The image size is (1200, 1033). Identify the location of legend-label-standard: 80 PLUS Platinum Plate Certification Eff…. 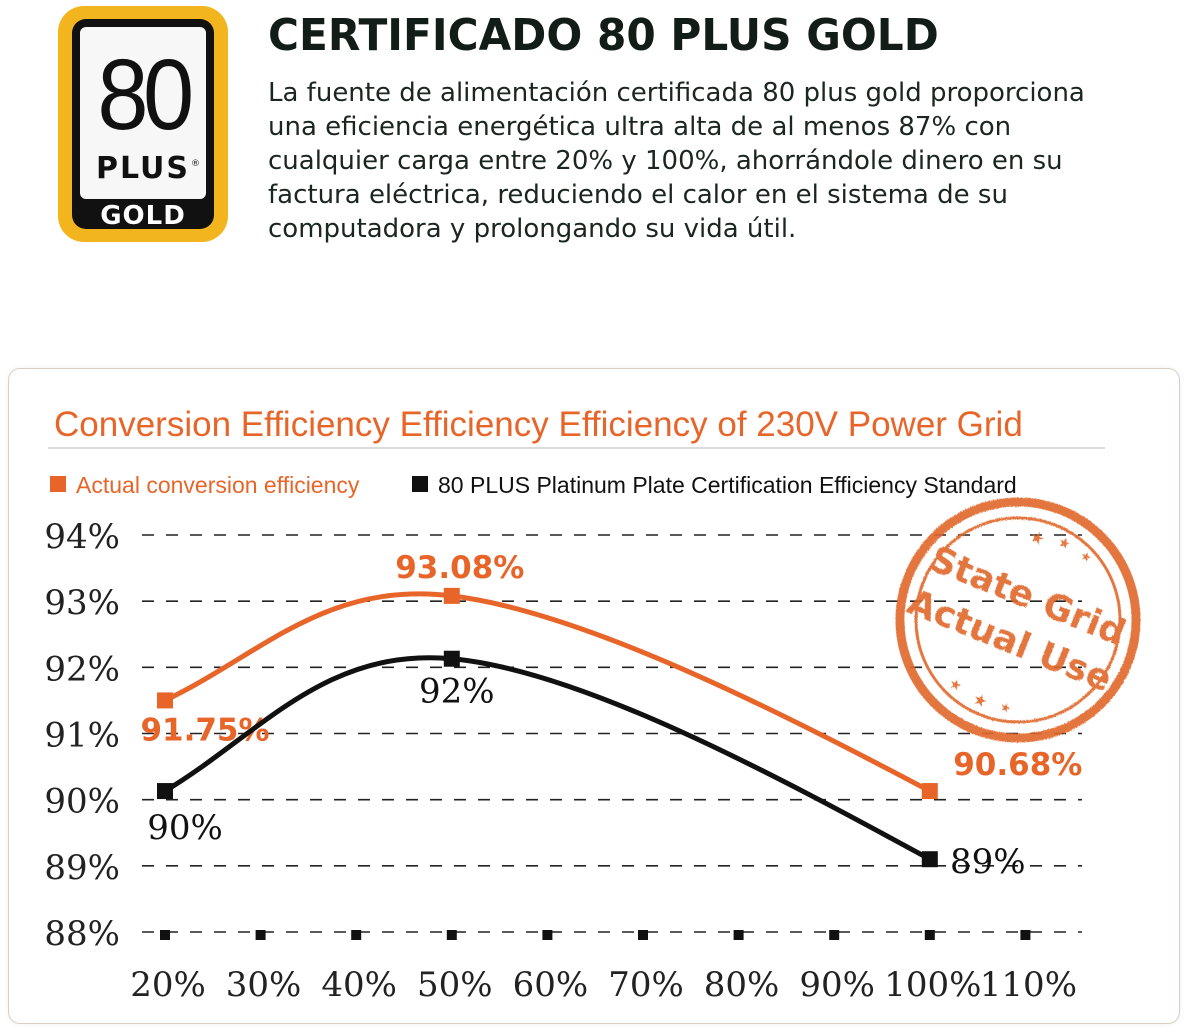
(727, 485).